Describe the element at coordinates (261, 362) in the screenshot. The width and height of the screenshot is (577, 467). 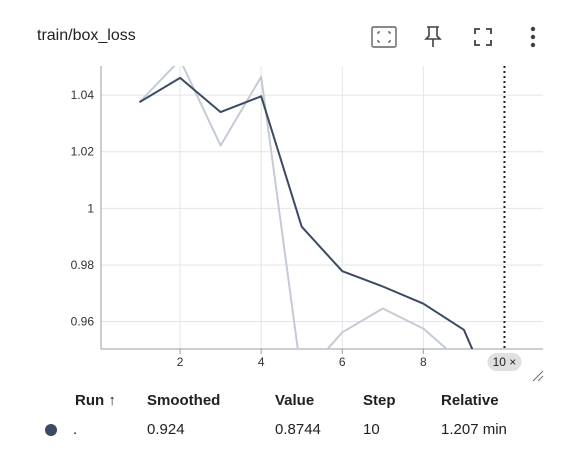
I see `x-tick-label: 4` at that location.